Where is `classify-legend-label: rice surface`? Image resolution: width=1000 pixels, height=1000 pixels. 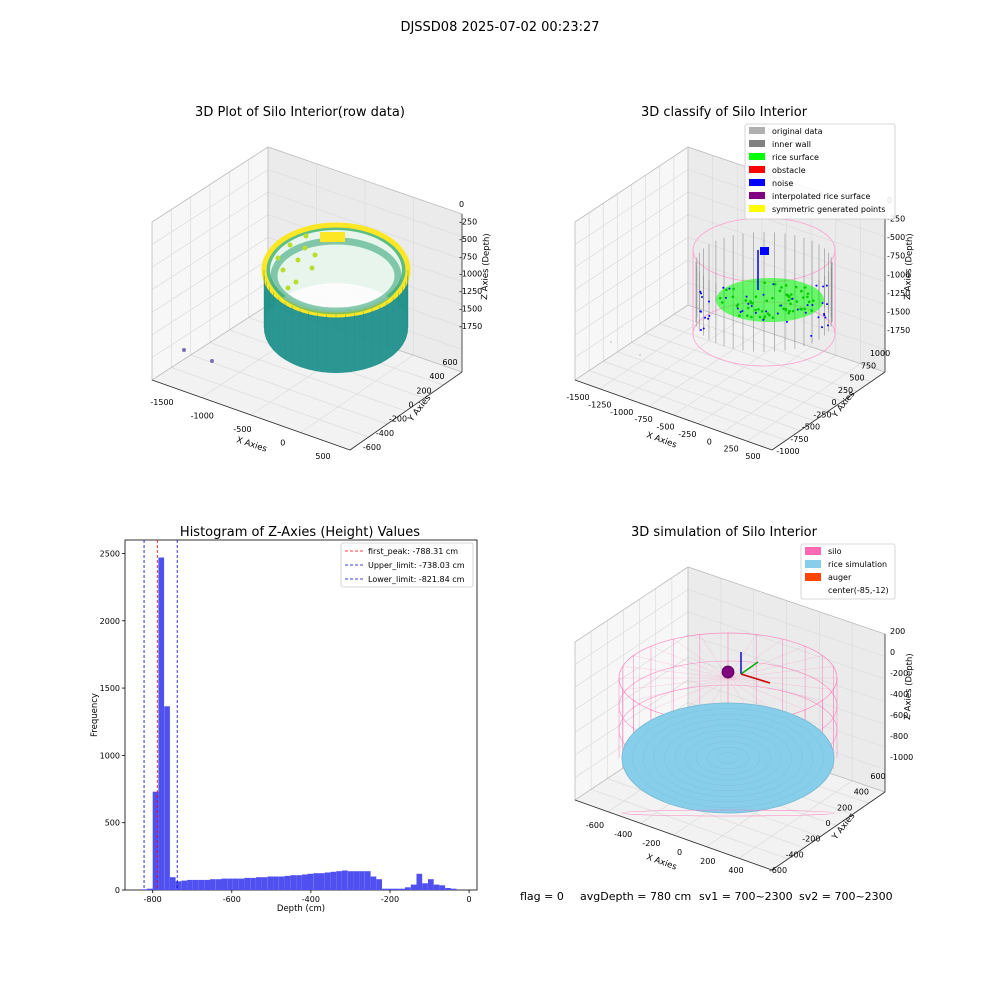 classify-legend-label: rice surface is located at coordinates (795, 157).